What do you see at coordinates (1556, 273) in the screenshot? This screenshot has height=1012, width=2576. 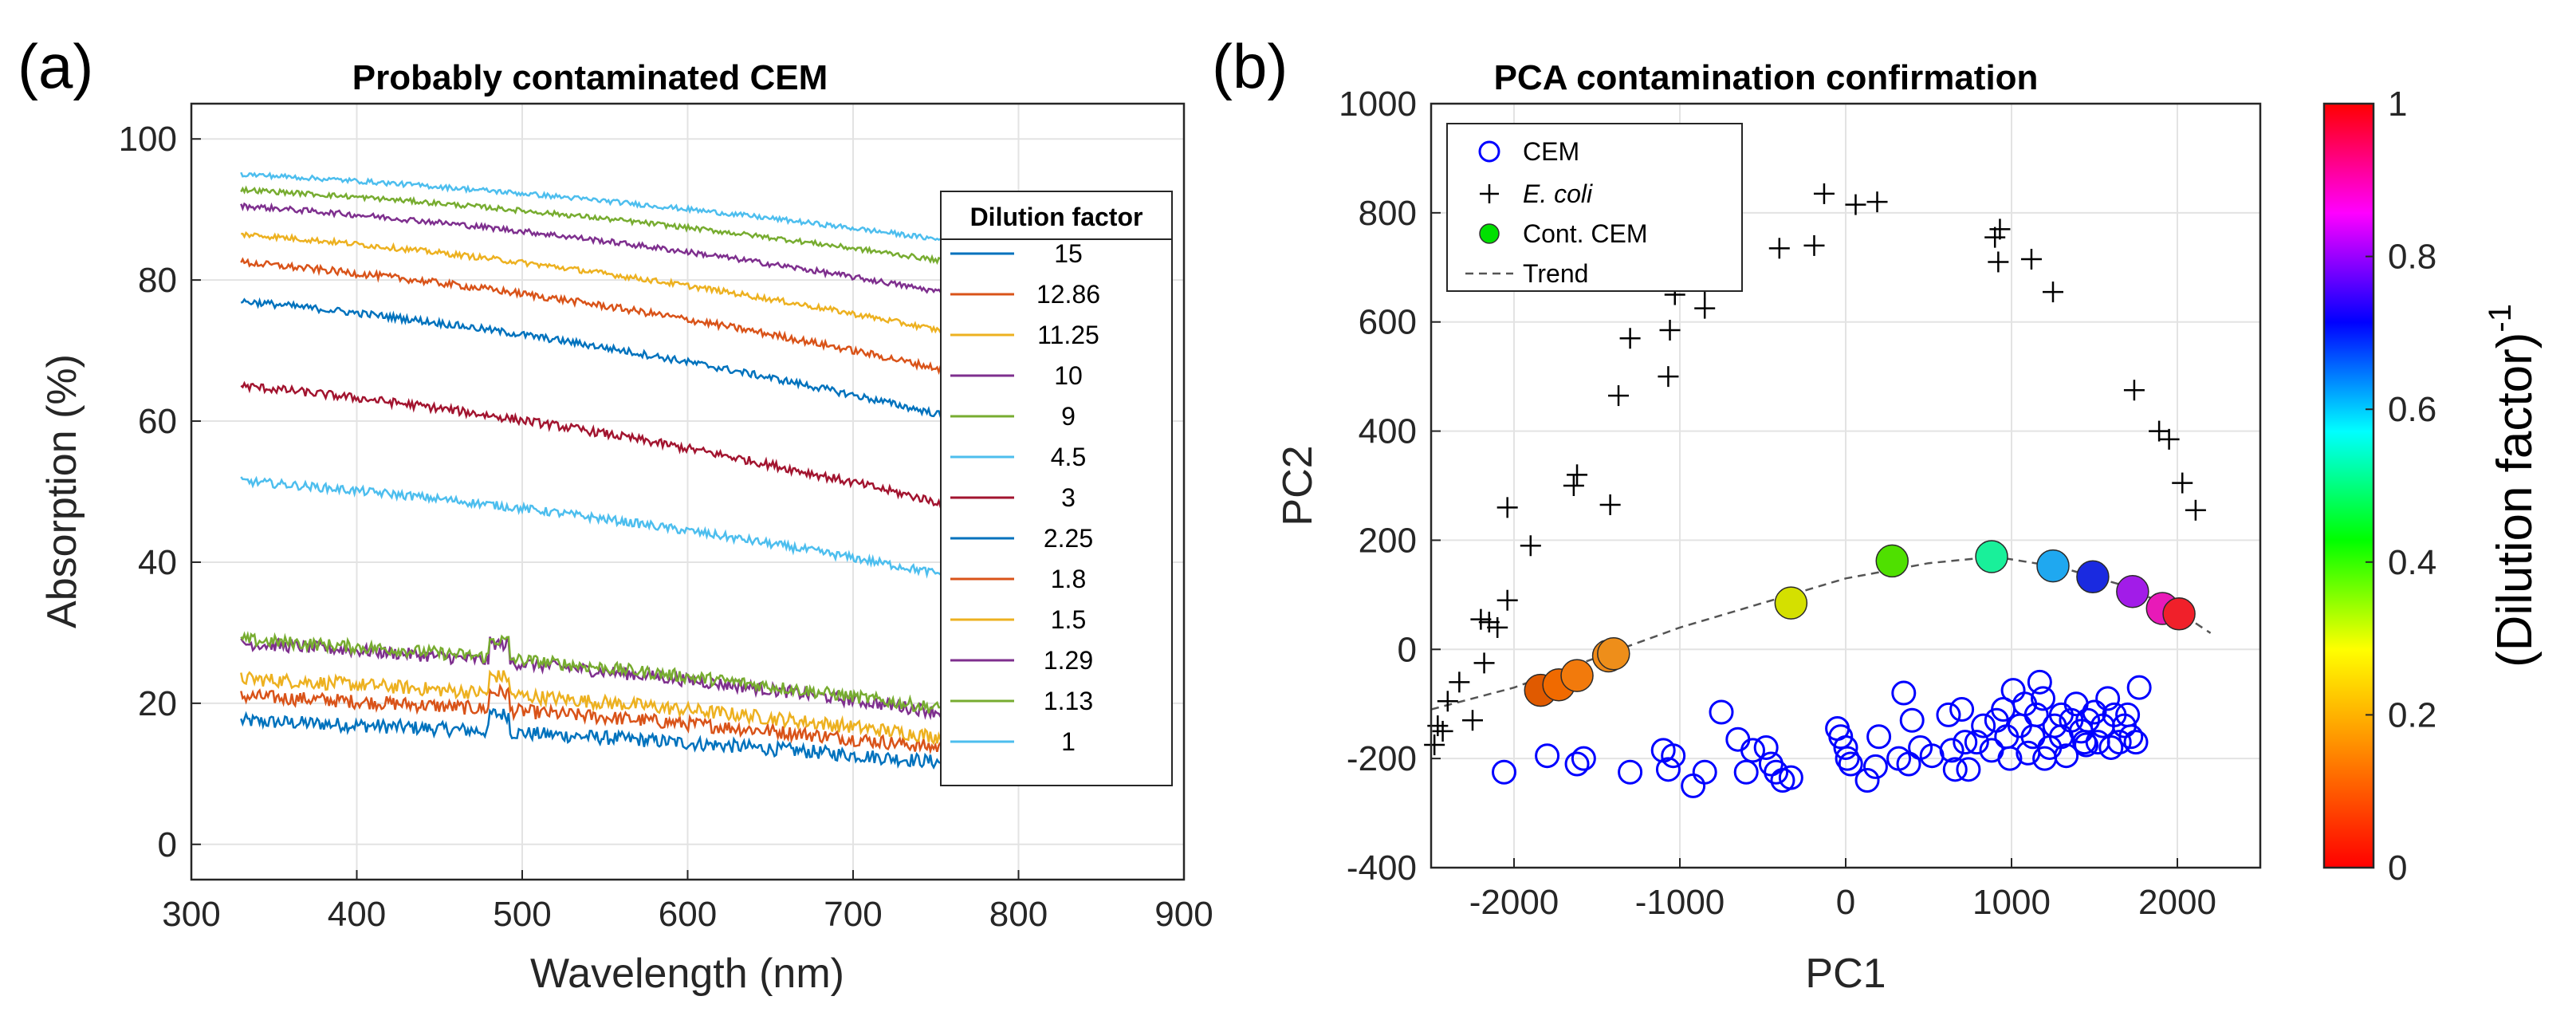 I see `legend-trend-label: Trend` at bounding box center [1556, 273].